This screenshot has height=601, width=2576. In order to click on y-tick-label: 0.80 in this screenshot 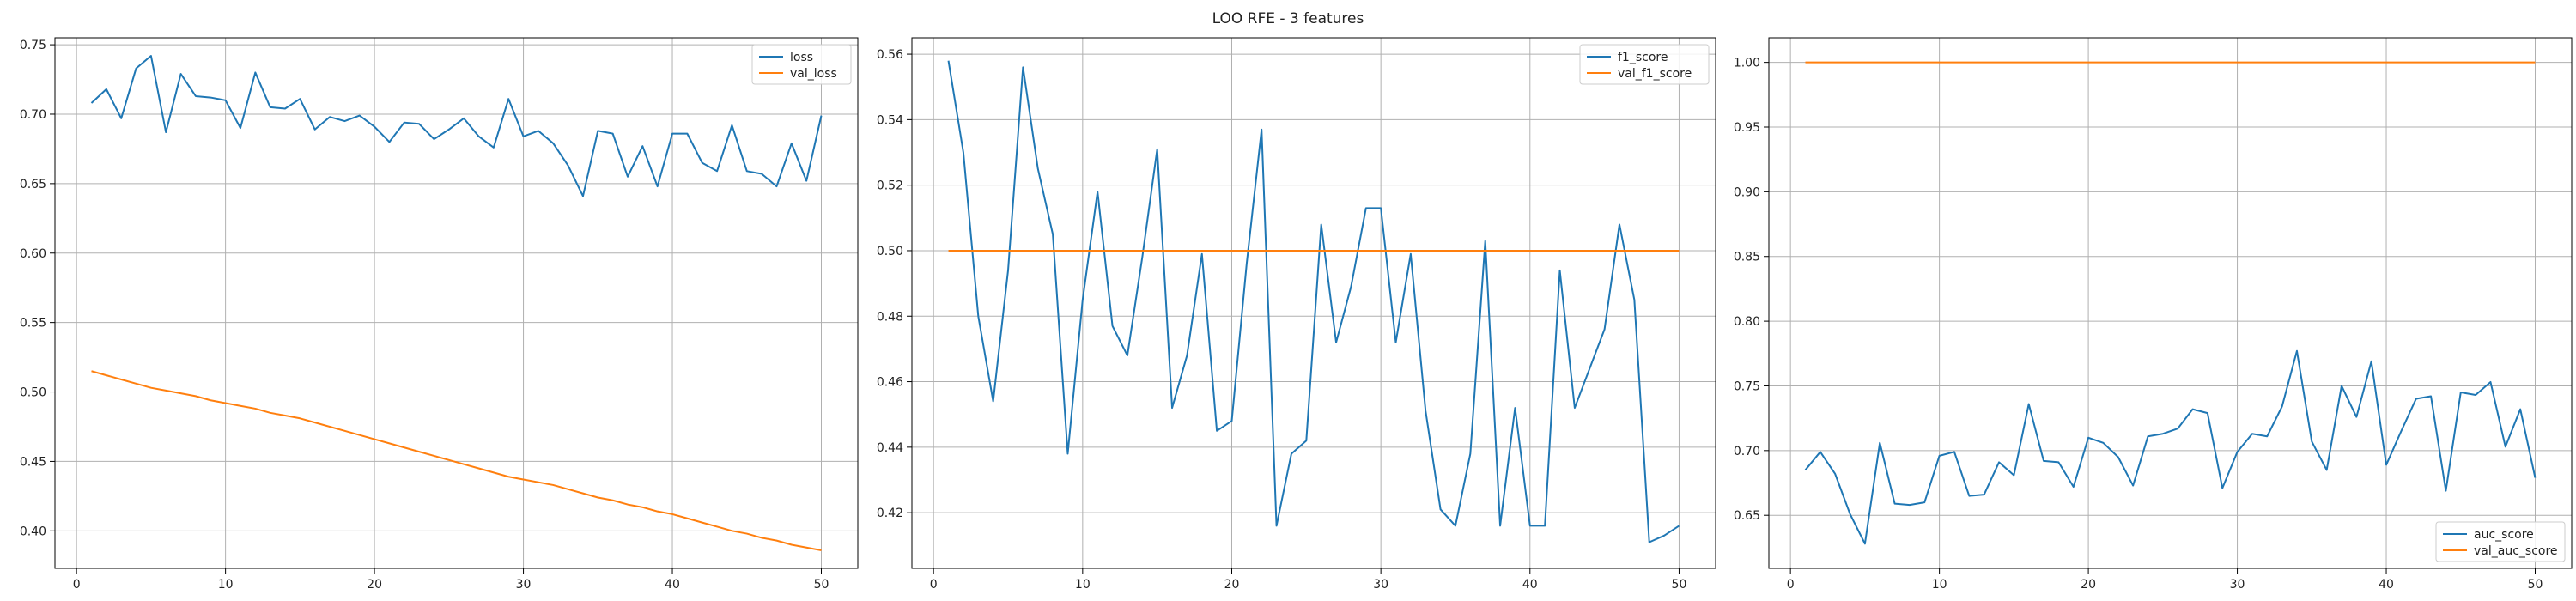, I will do `click(1747, 322)`.